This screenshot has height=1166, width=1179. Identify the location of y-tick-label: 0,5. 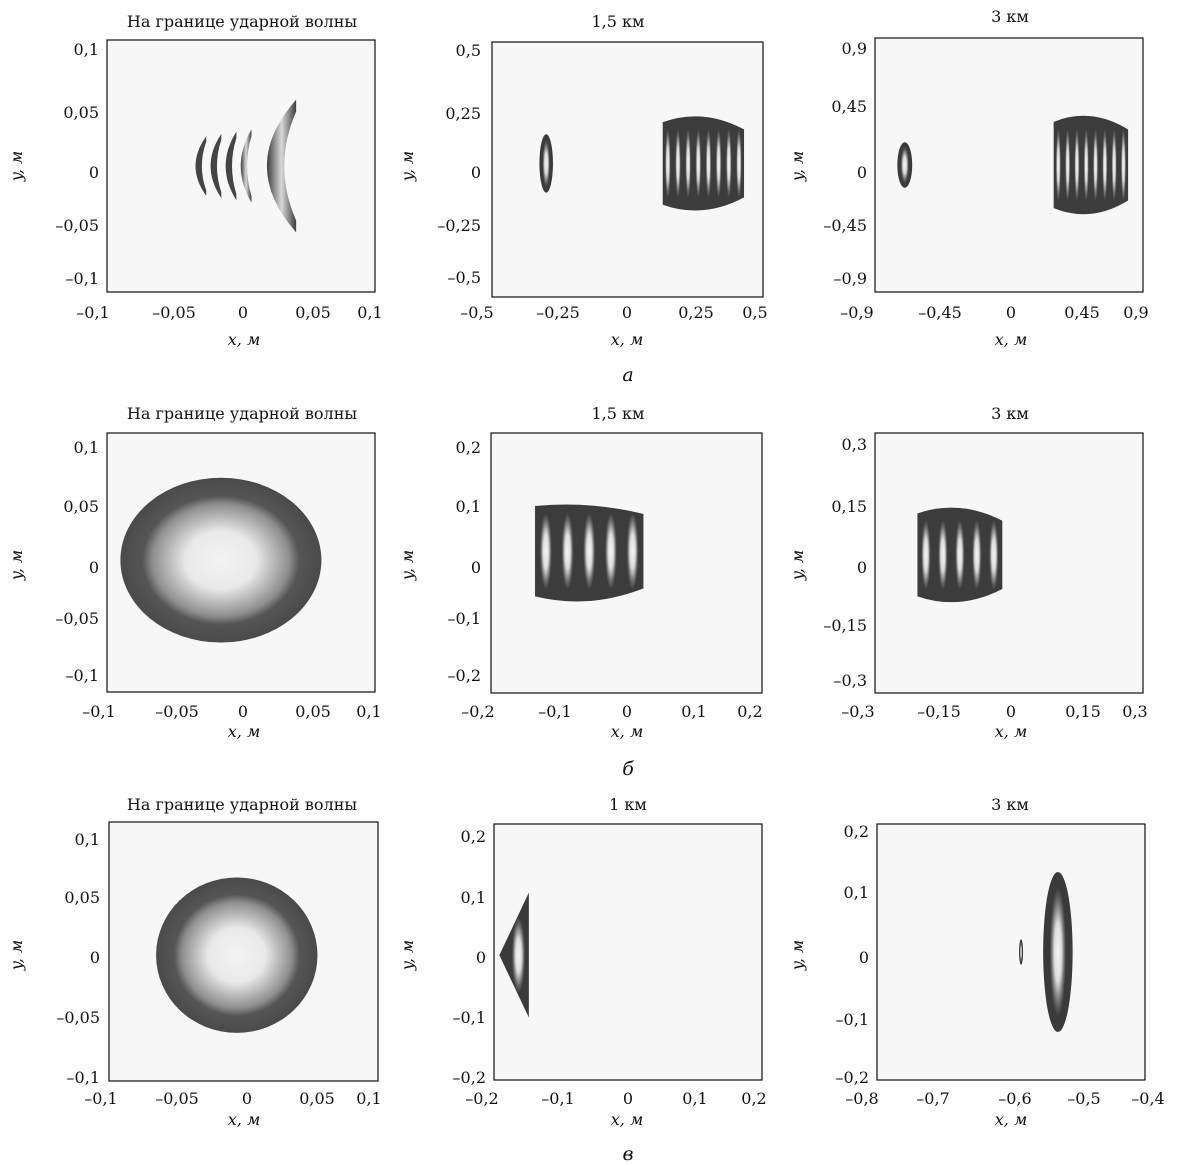
(468, 50).